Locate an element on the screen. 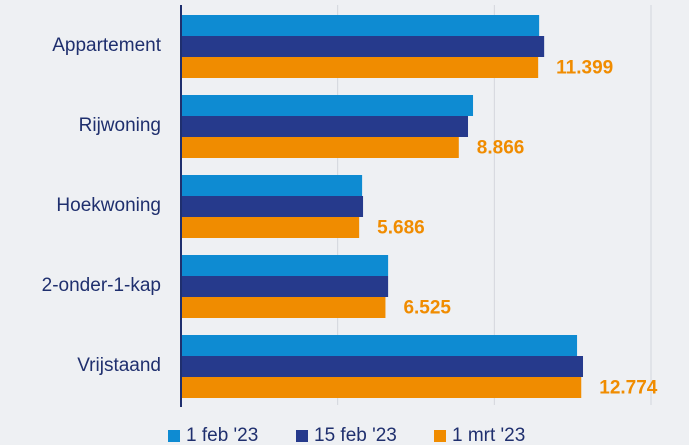 Image resolution: width=689 pixels, height=445 pixels. data-label: 11.399 is located at coordinates (584, 68).